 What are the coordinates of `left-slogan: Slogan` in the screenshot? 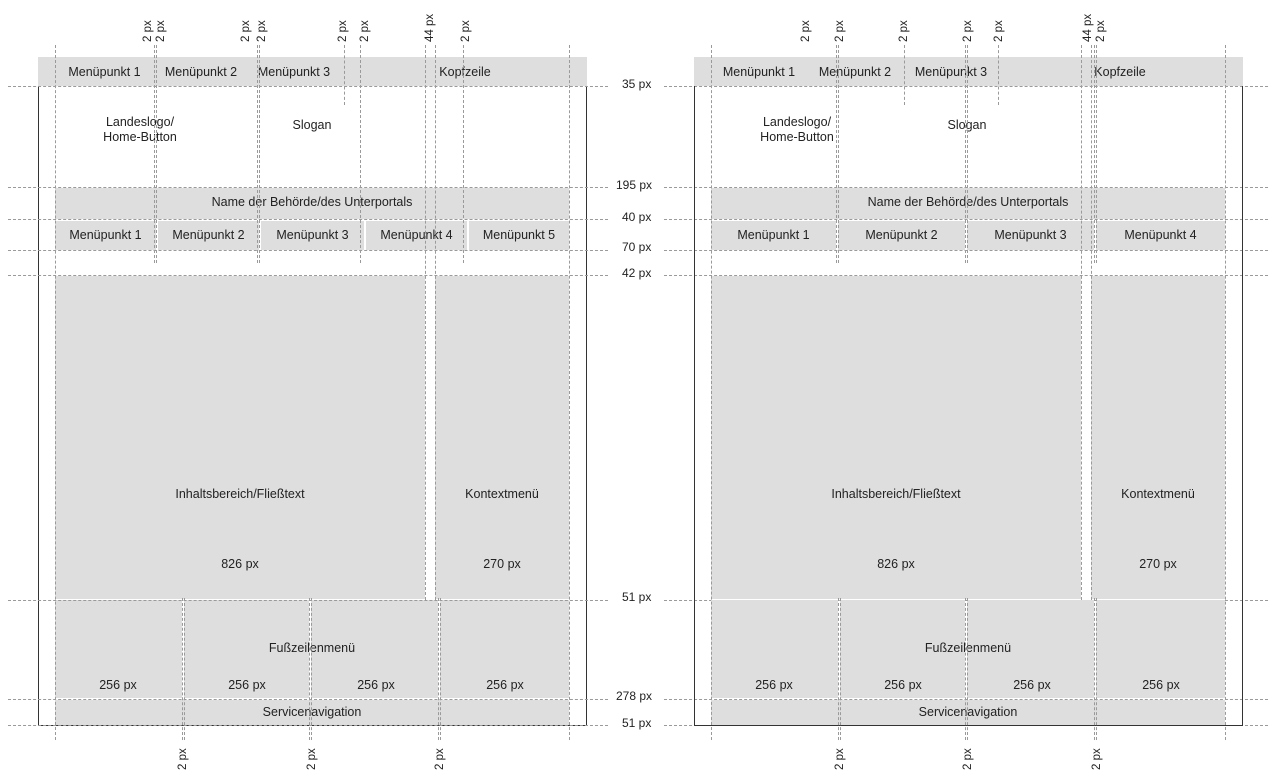 It's located at (312, 125).